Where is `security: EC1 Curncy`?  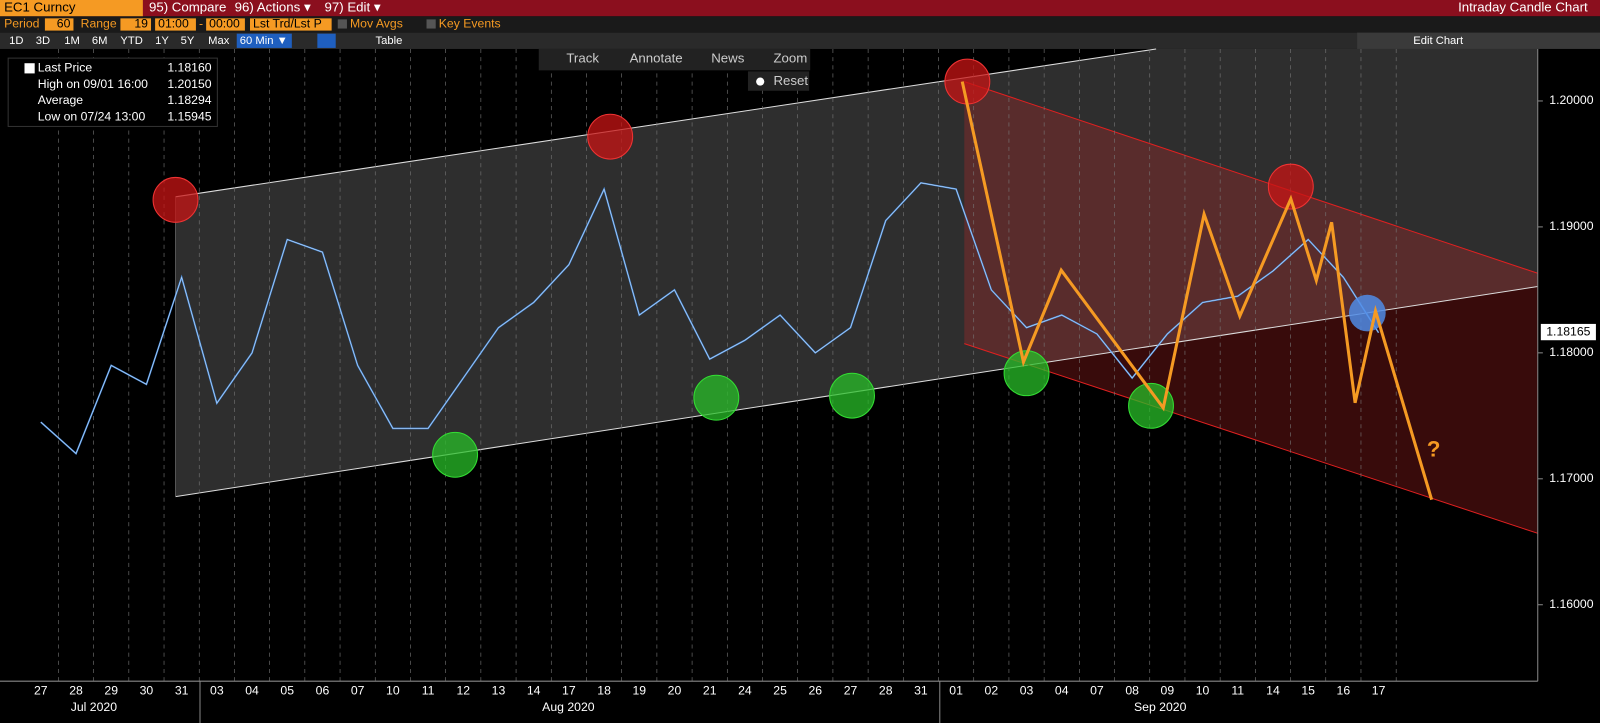 security: EC1 Curncy is located at coordinates (40, 7).